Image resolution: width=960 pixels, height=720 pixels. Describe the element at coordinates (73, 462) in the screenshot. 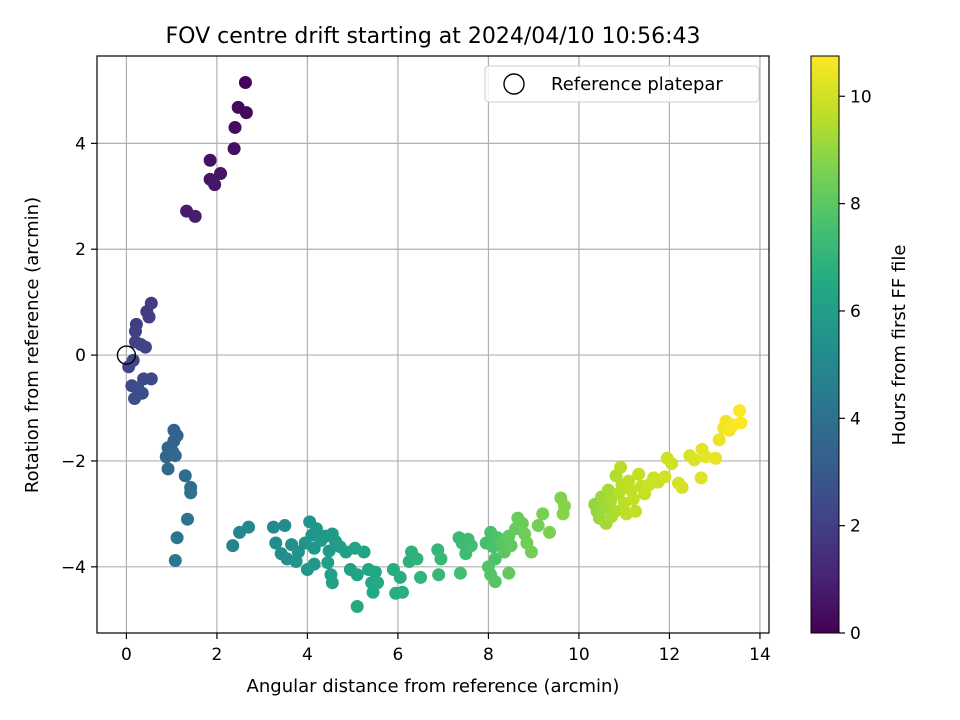

I see `y-tick-label: −2` at that location.